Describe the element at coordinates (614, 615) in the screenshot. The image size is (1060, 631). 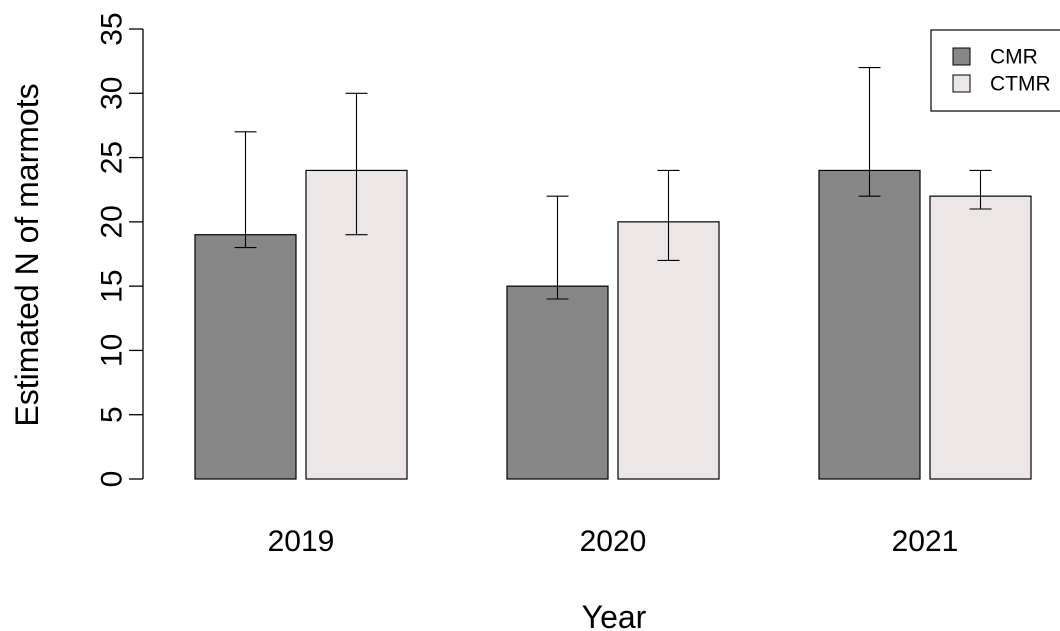
I see `x-axis-title: Year` at that location.